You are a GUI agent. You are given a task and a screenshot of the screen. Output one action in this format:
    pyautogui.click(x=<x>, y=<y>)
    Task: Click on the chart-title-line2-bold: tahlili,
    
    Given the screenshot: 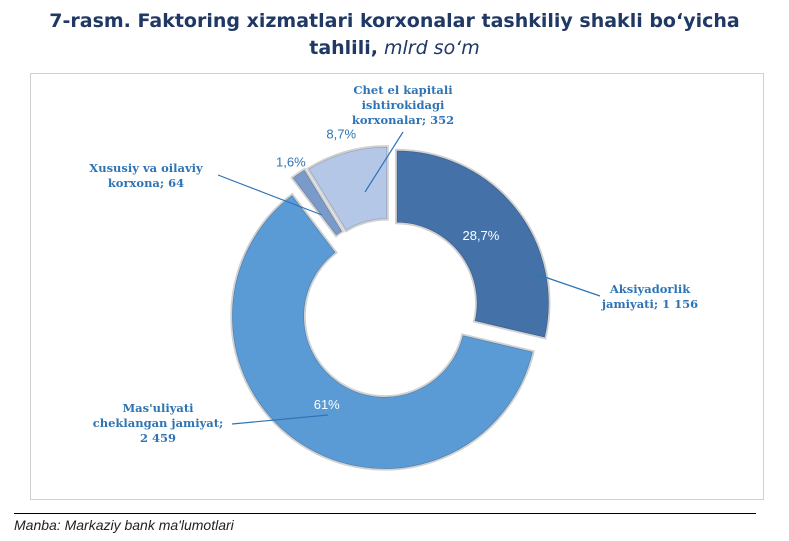 What is the action you would take?
    pyautogui.click(x=343, y=48)
    